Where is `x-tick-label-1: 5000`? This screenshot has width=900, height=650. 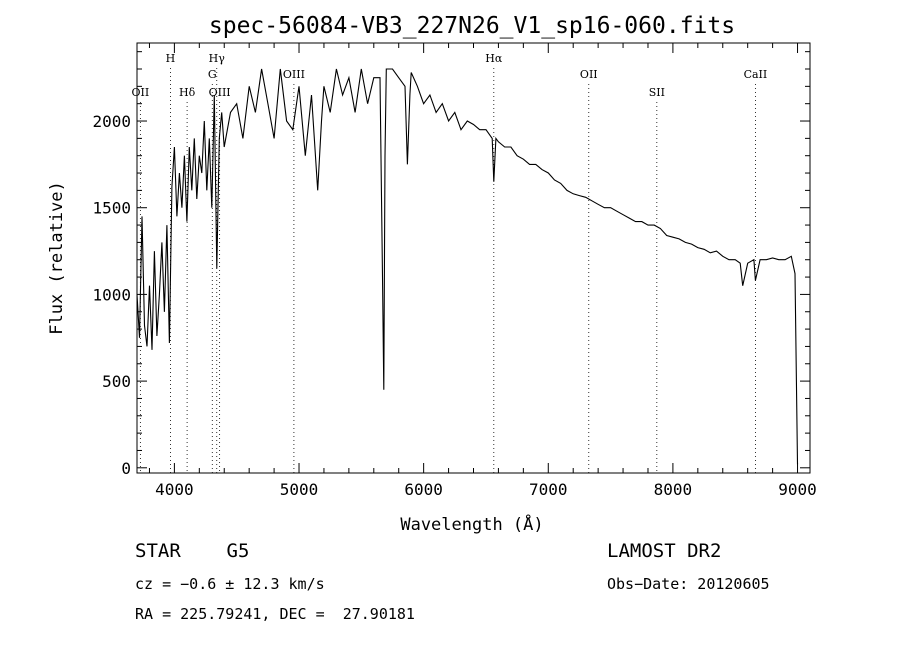
x-tick-label-1: 5000 is located at coordinates (299, 489).